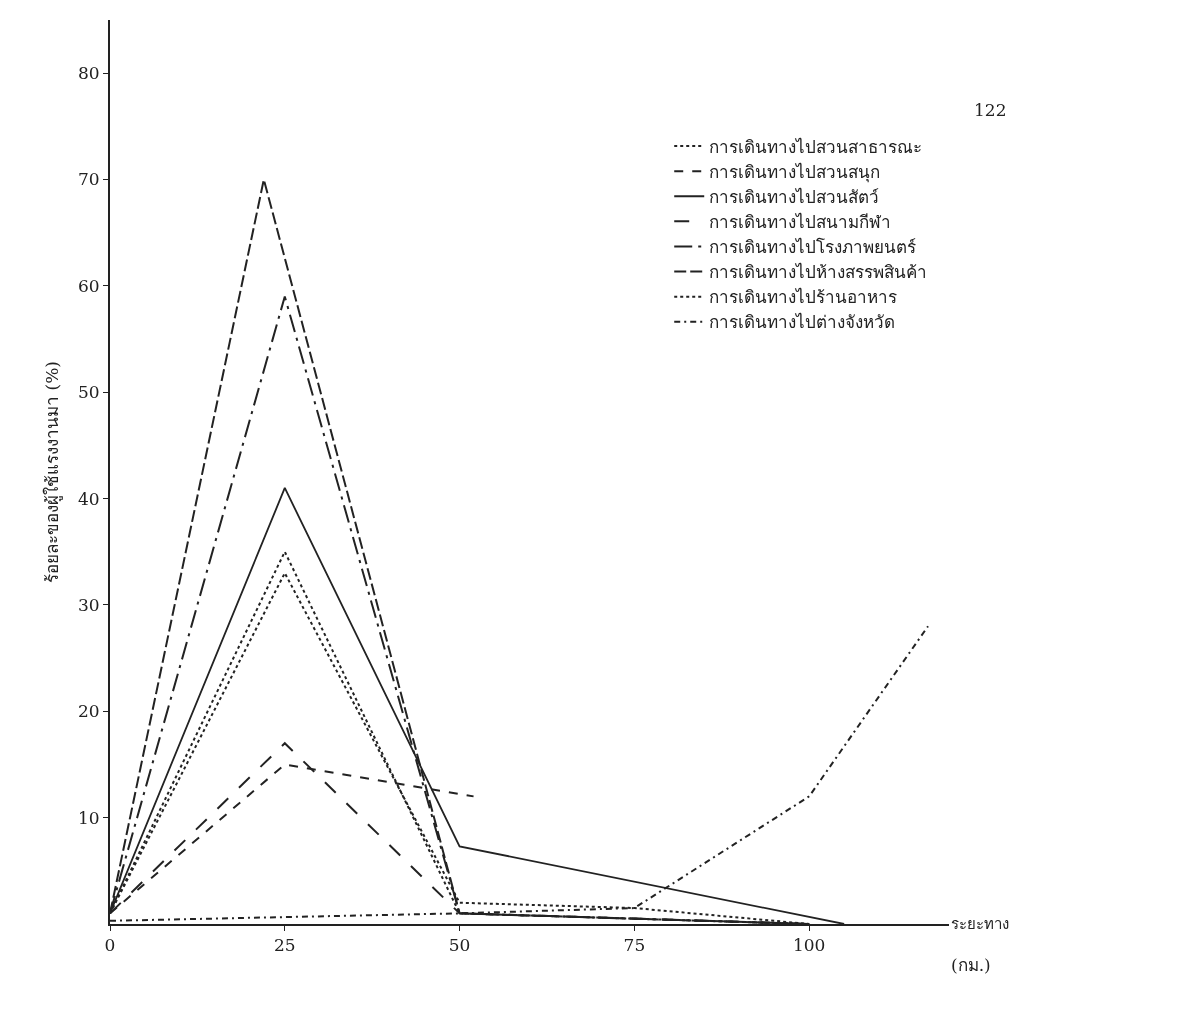  What do you see at coordinates (803, 297) in the screenshot?
I see `legend-label: การเดินทางไปร้านอาหาร` at bounding box center [803, 297].